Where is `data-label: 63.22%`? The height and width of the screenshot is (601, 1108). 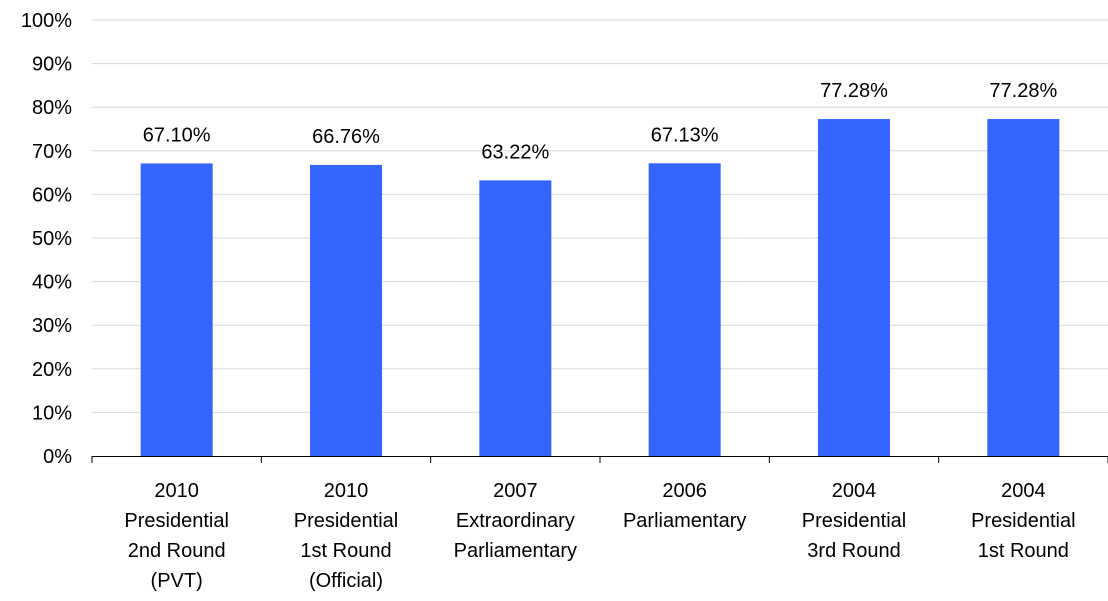 data-label: 63.22% is located at coordinates (515, 152).